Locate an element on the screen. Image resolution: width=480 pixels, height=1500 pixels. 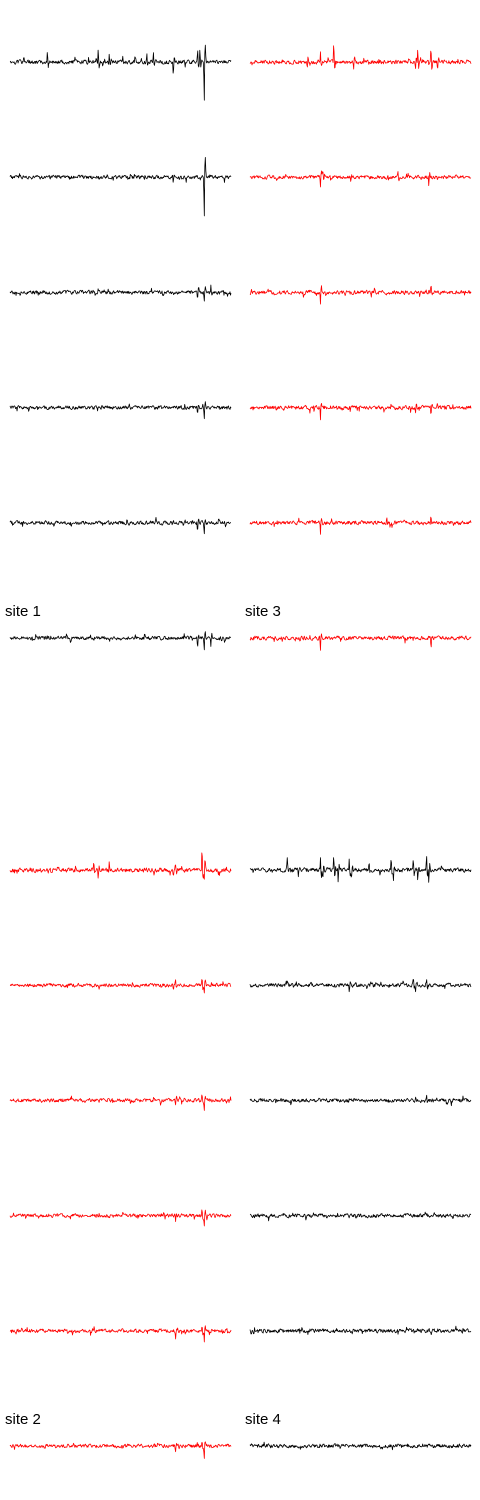
site-label: site 4 is located at coordinates (263, 1419).